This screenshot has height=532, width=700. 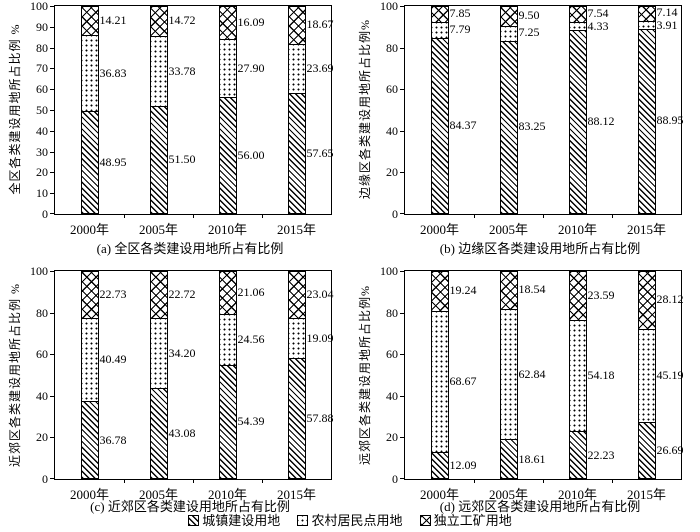 What do you see at coordinates (320, 337) in the screenshot?
I see `value-label: 19.09` at bounding box center [320, 337].